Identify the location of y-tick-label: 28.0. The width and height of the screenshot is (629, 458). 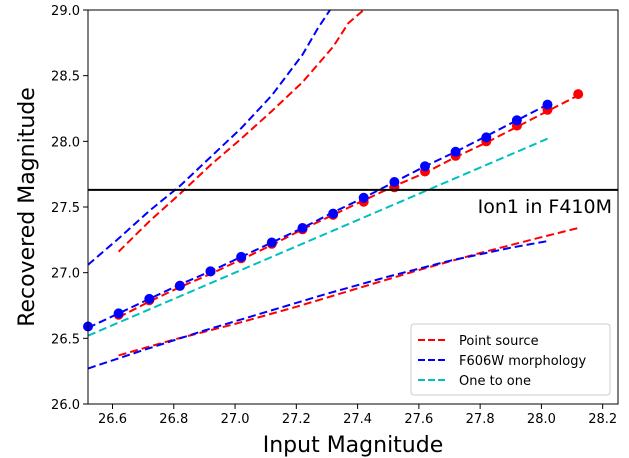
(65, 142).